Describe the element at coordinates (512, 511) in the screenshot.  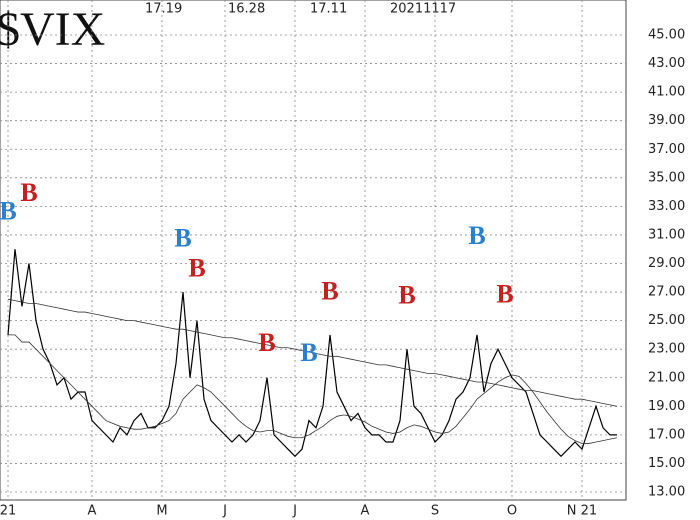
I see `x-tick-label: O` at that location.